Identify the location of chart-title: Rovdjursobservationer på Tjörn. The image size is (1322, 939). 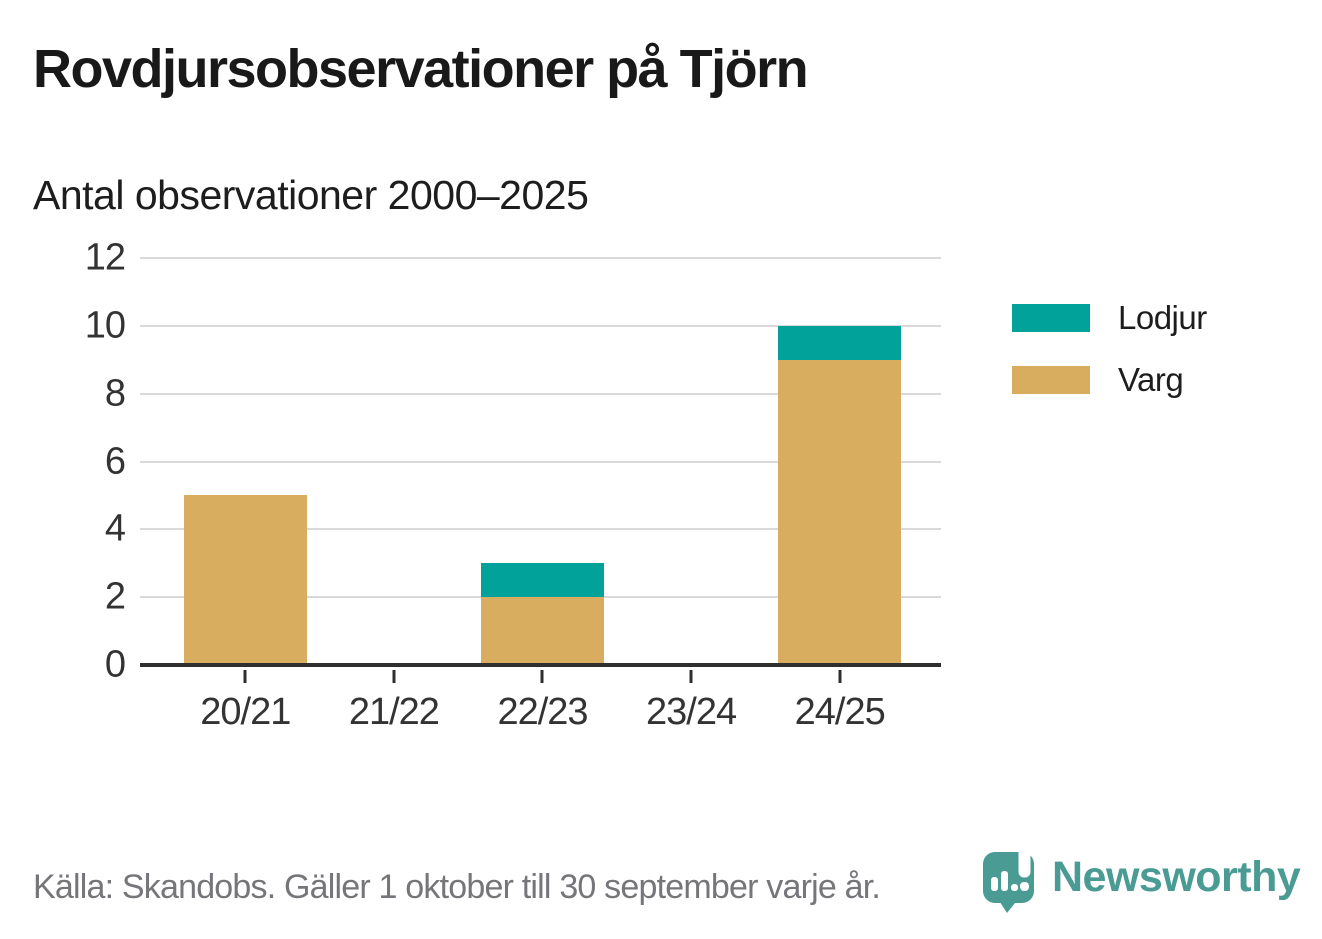
(421, 69).